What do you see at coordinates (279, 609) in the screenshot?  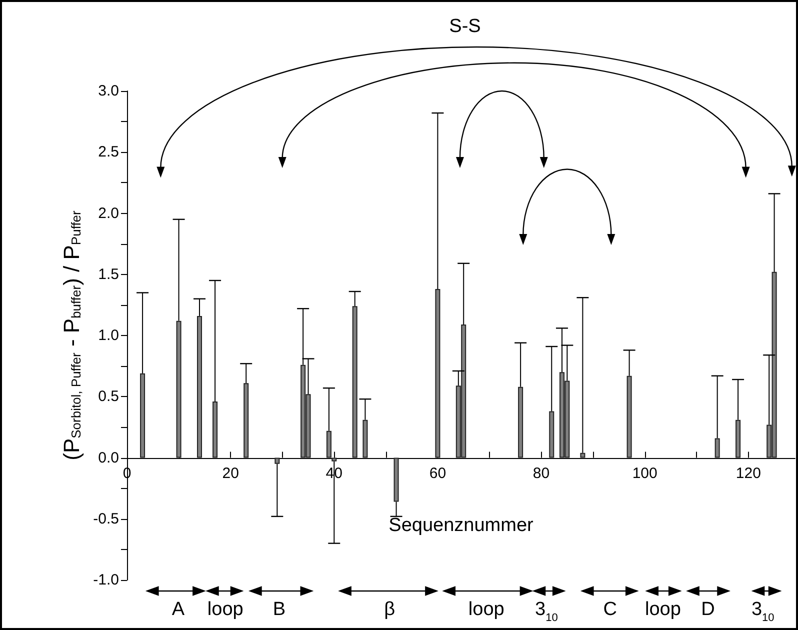 I see `text: B` at bounding box center [279, 609].